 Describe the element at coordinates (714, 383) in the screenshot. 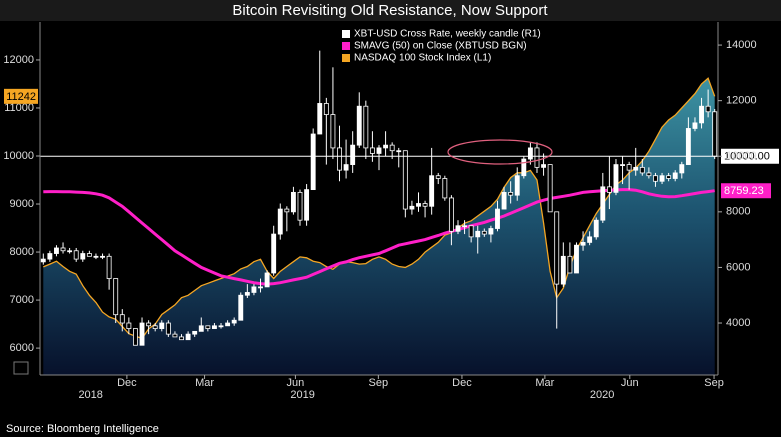

I see `x-tick-label: Sep` at that location.